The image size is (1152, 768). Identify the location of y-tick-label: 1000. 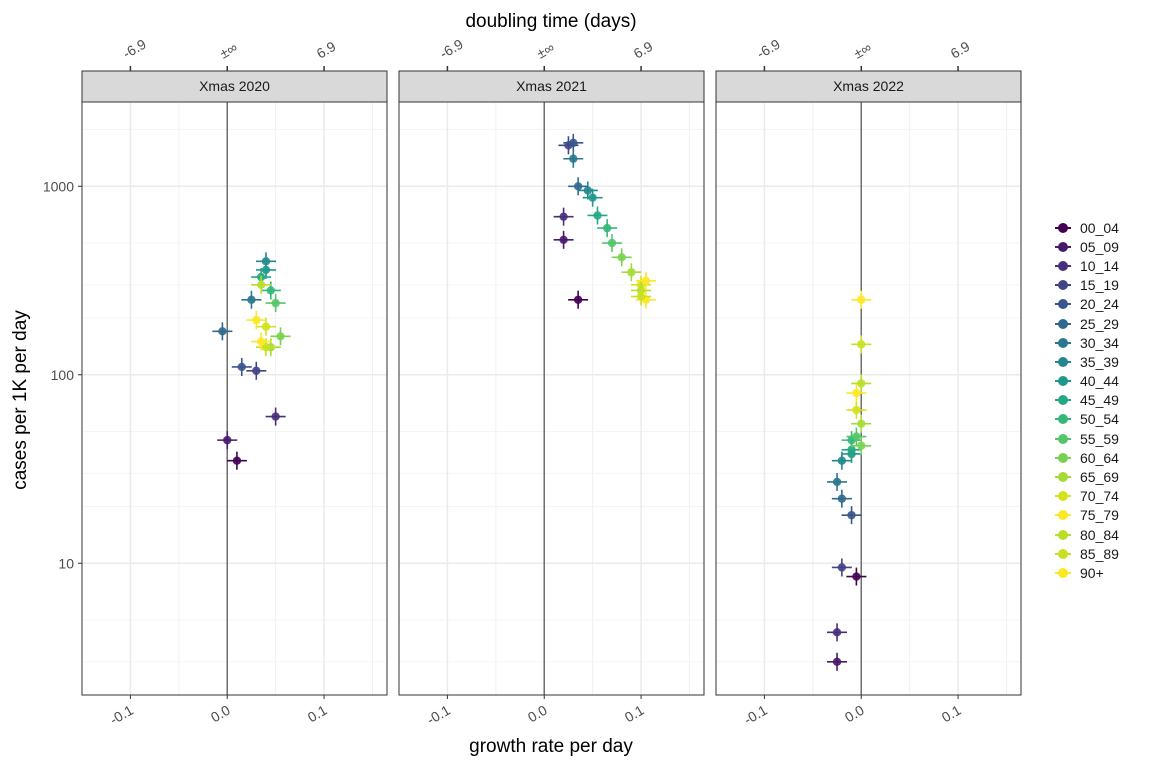
(58, 186).